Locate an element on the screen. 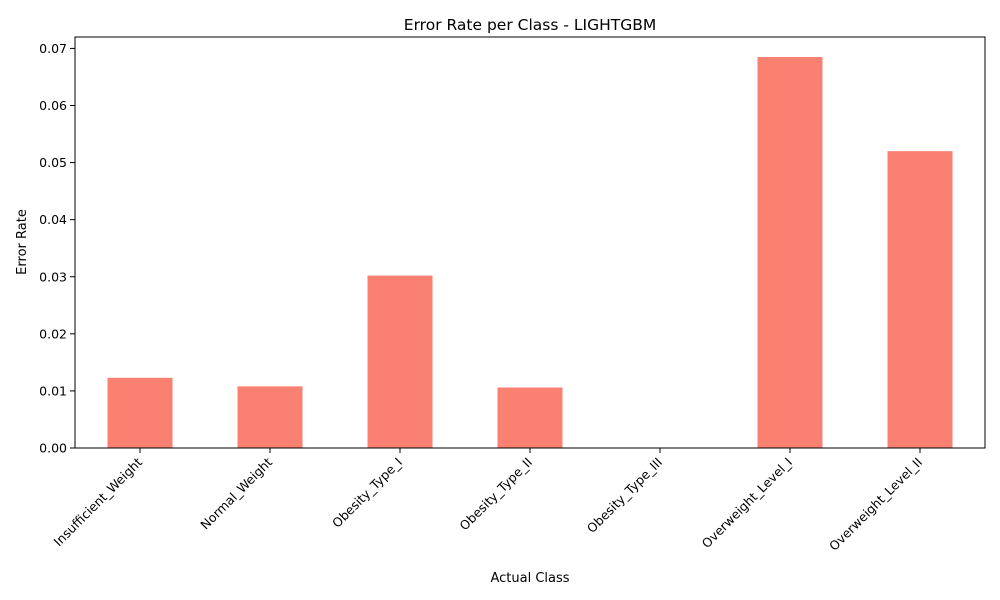  y-tick-label: 0.06 is located at coordinates (53, 105).